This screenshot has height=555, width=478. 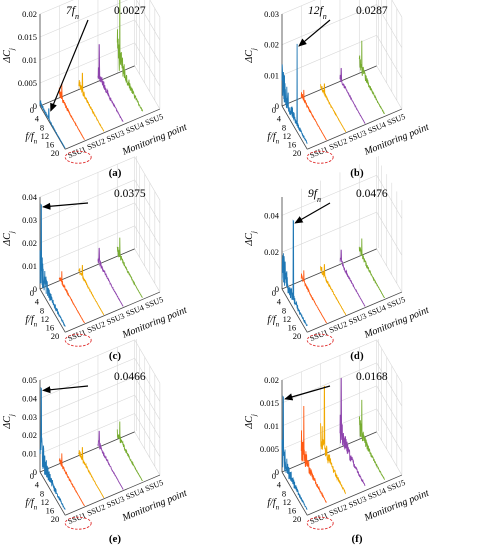 I want to click on panel-label: (b), so click(x=357, y=173).